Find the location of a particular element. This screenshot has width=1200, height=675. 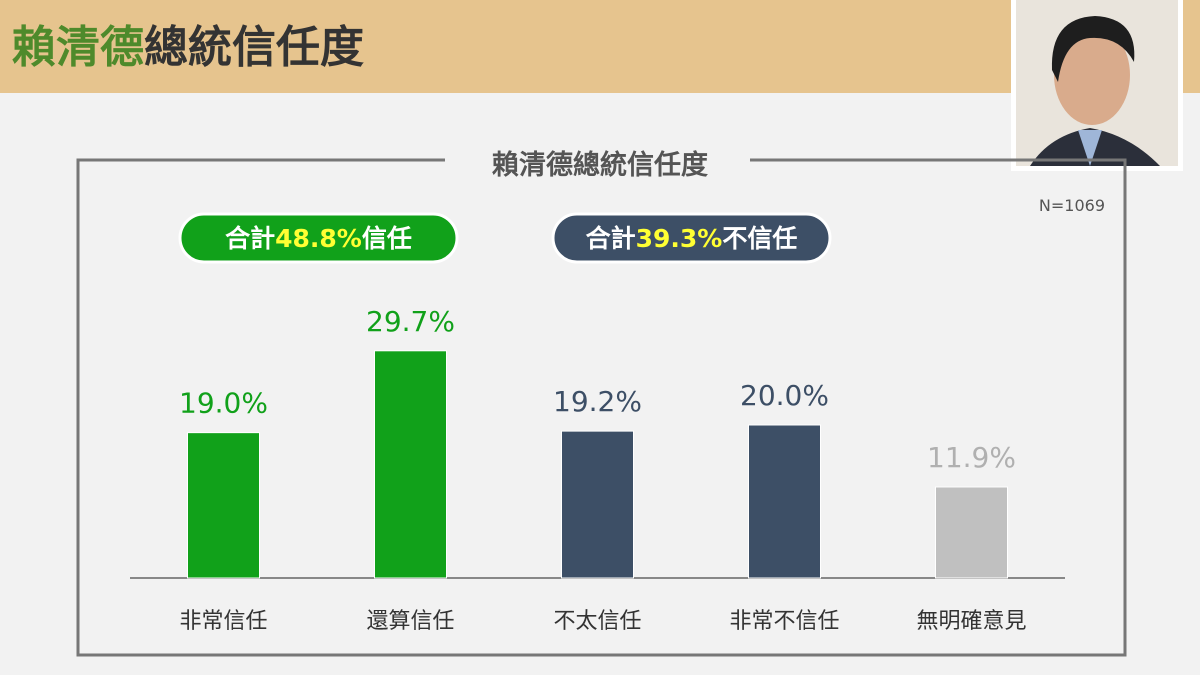

x-tick-label: 不太信任 is located at coordinates (597, 621).